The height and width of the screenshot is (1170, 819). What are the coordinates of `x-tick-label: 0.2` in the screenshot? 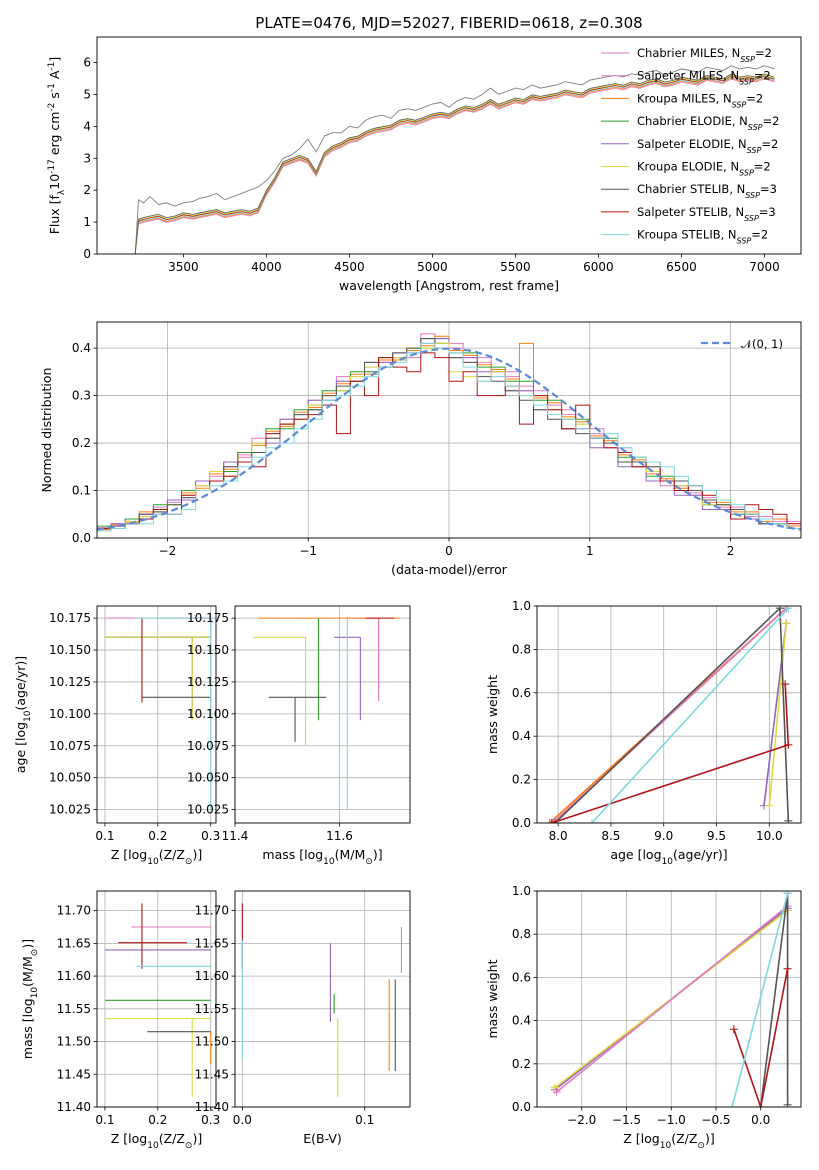 It's located at (157, 836).